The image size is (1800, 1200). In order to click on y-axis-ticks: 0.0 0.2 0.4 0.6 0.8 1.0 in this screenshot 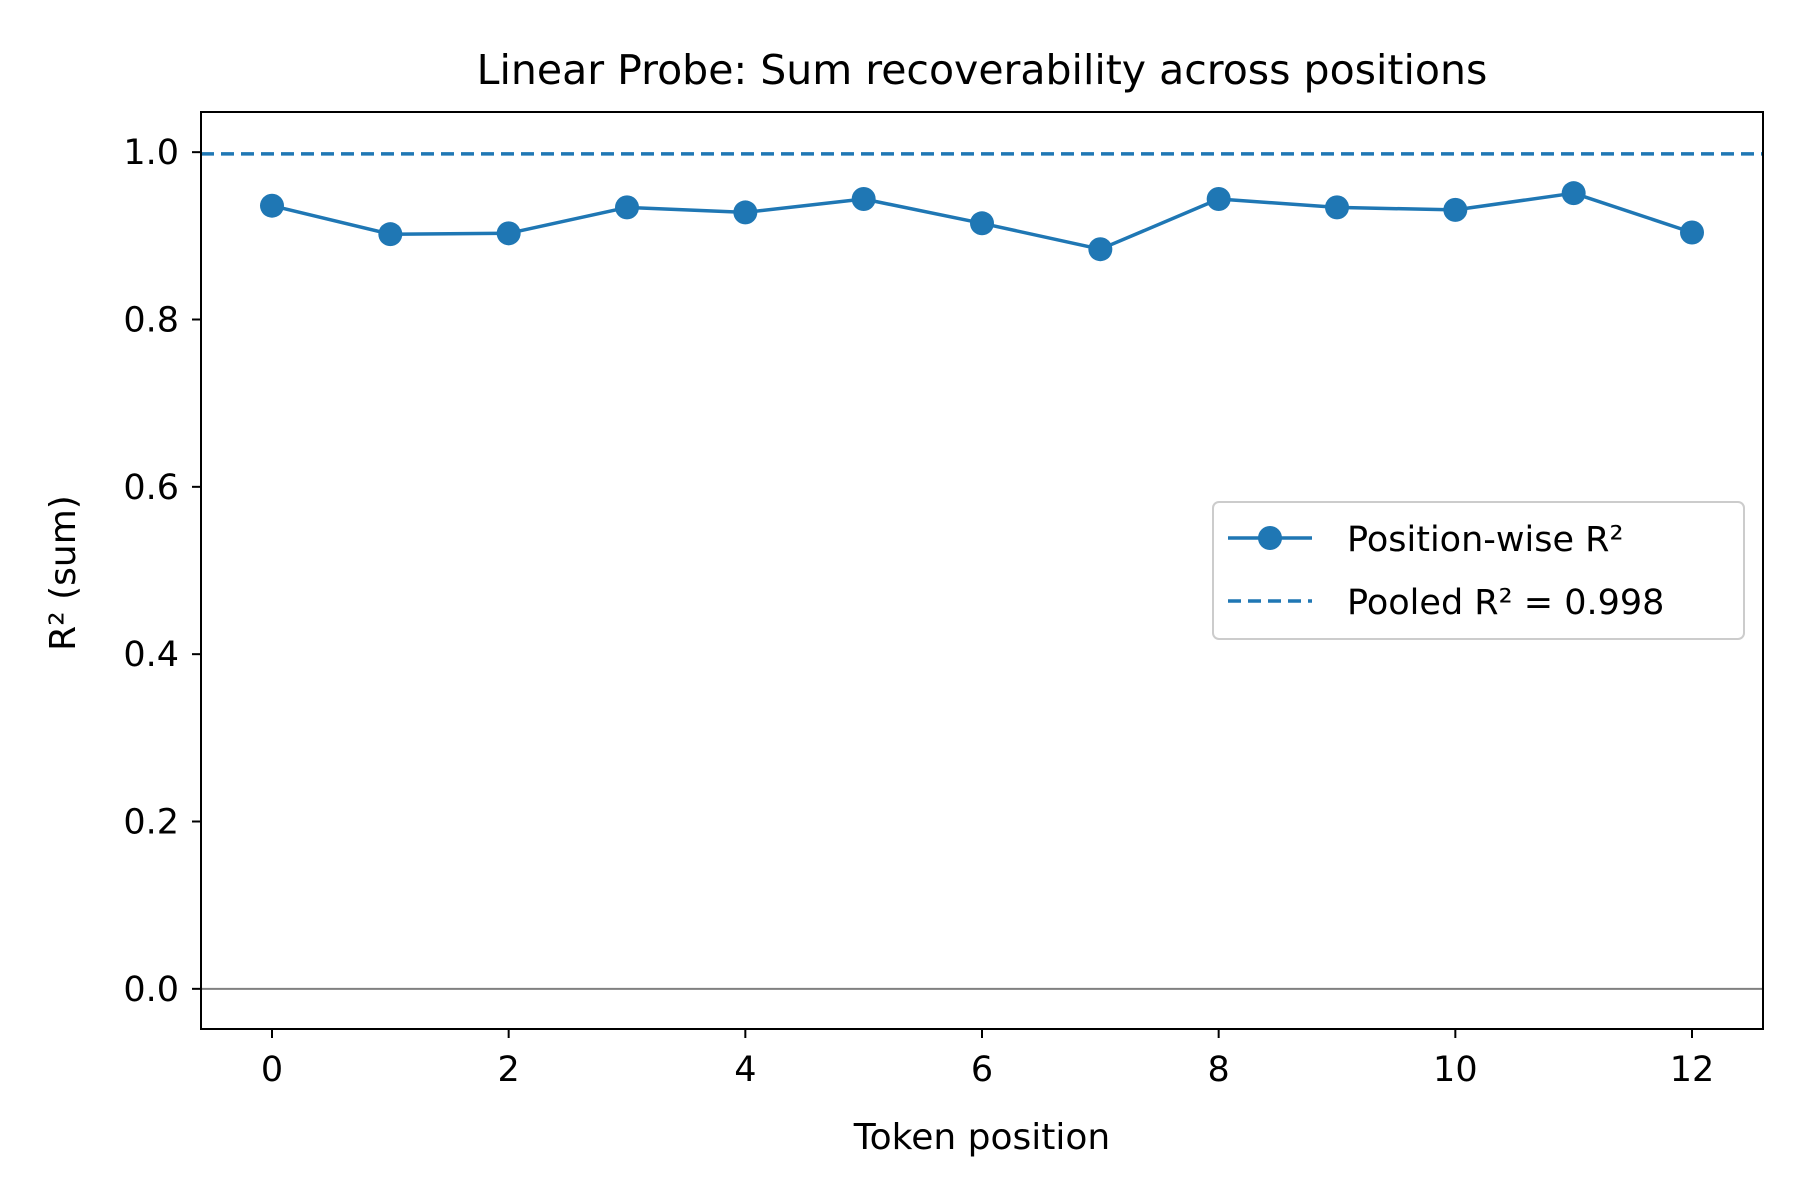, I will do `click(162, 571)`.